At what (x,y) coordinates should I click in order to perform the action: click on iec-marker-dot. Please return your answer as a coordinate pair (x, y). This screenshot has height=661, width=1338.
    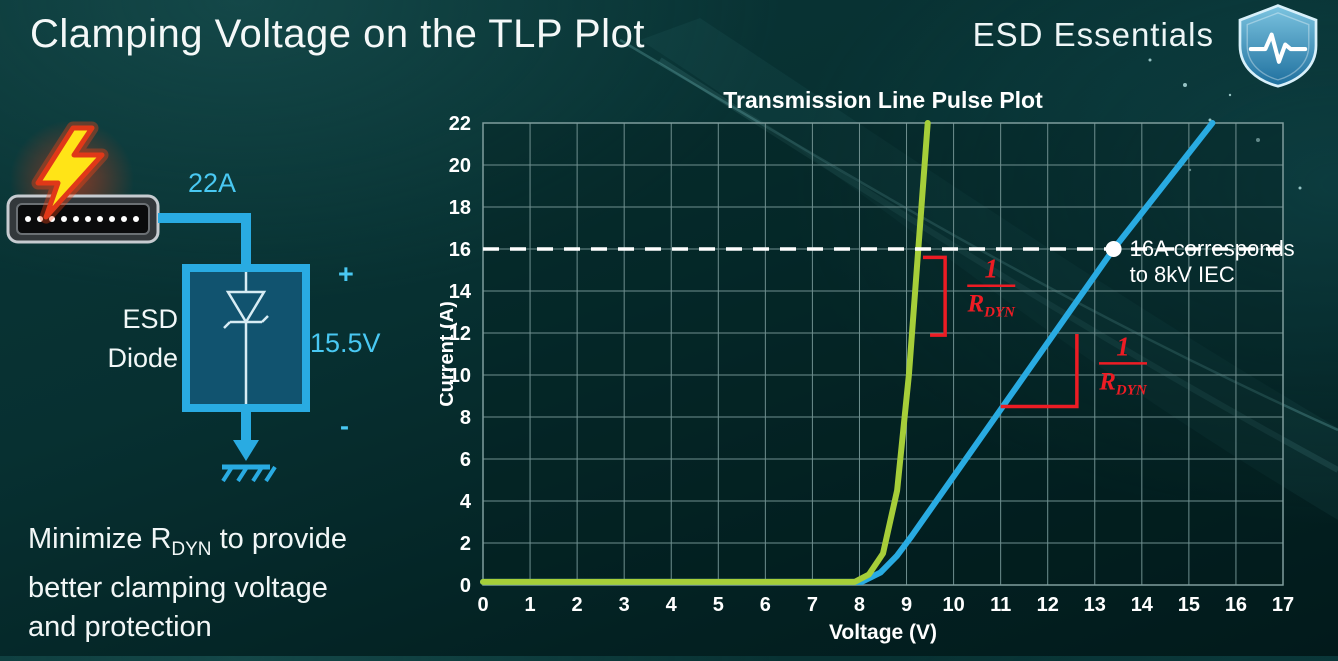
    Looking at the image, I should click on (1113, 249).